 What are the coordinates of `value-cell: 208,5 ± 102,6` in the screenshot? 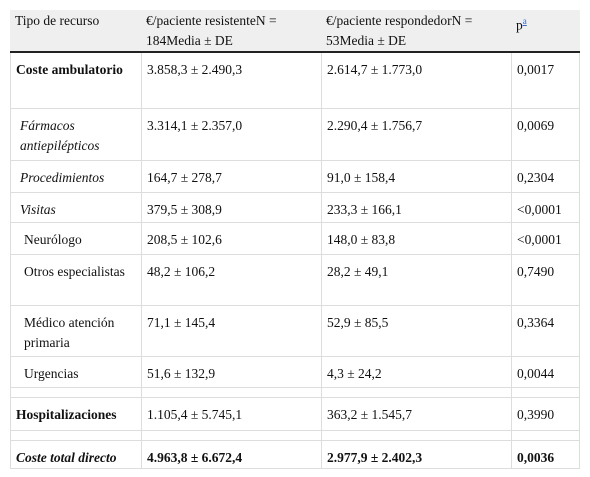 It's located at (231, 238).